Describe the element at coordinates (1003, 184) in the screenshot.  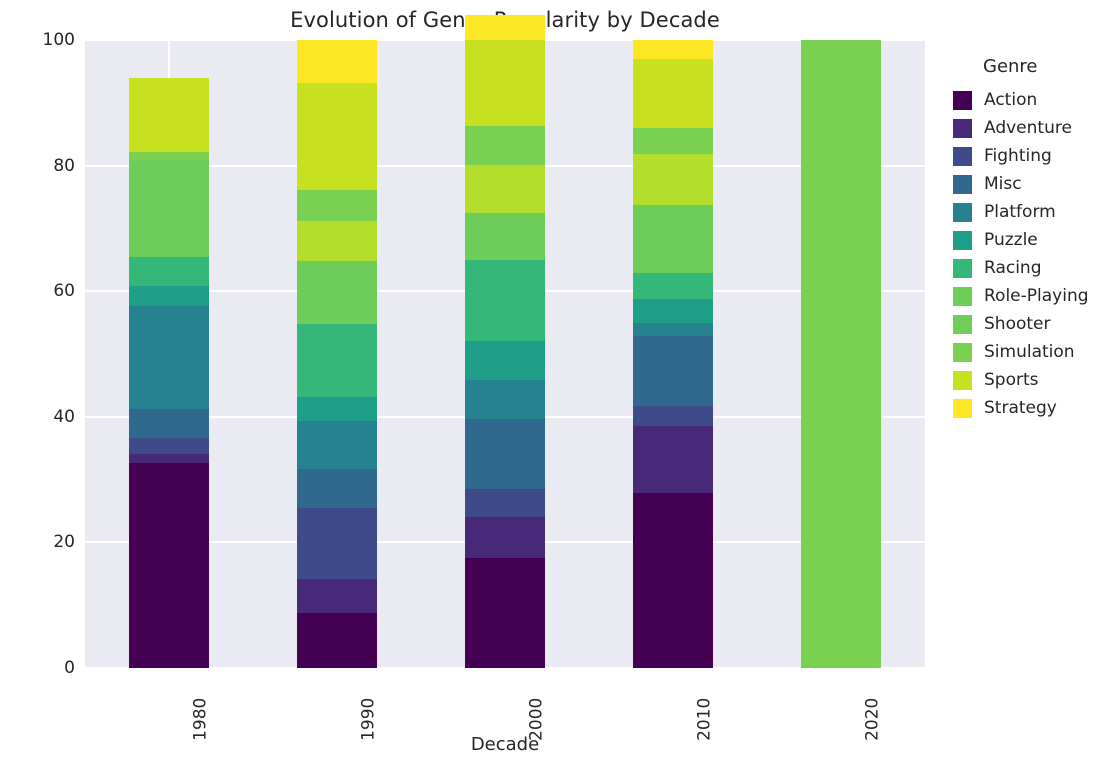
I see `legend-item-label: Misc` at that location.